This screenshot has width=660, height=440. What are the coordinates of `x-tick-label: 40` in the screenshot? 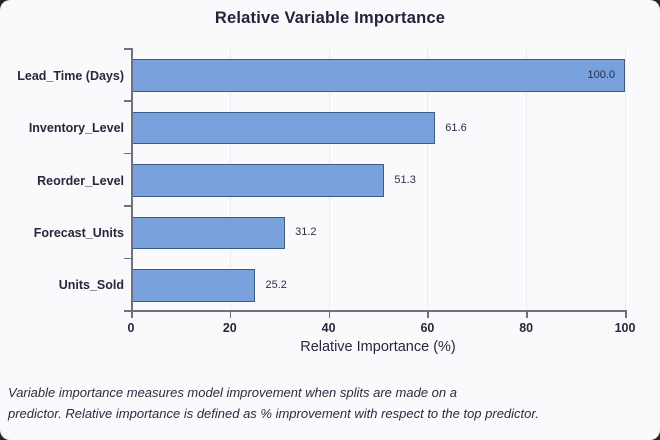 It's located at (328, 328).